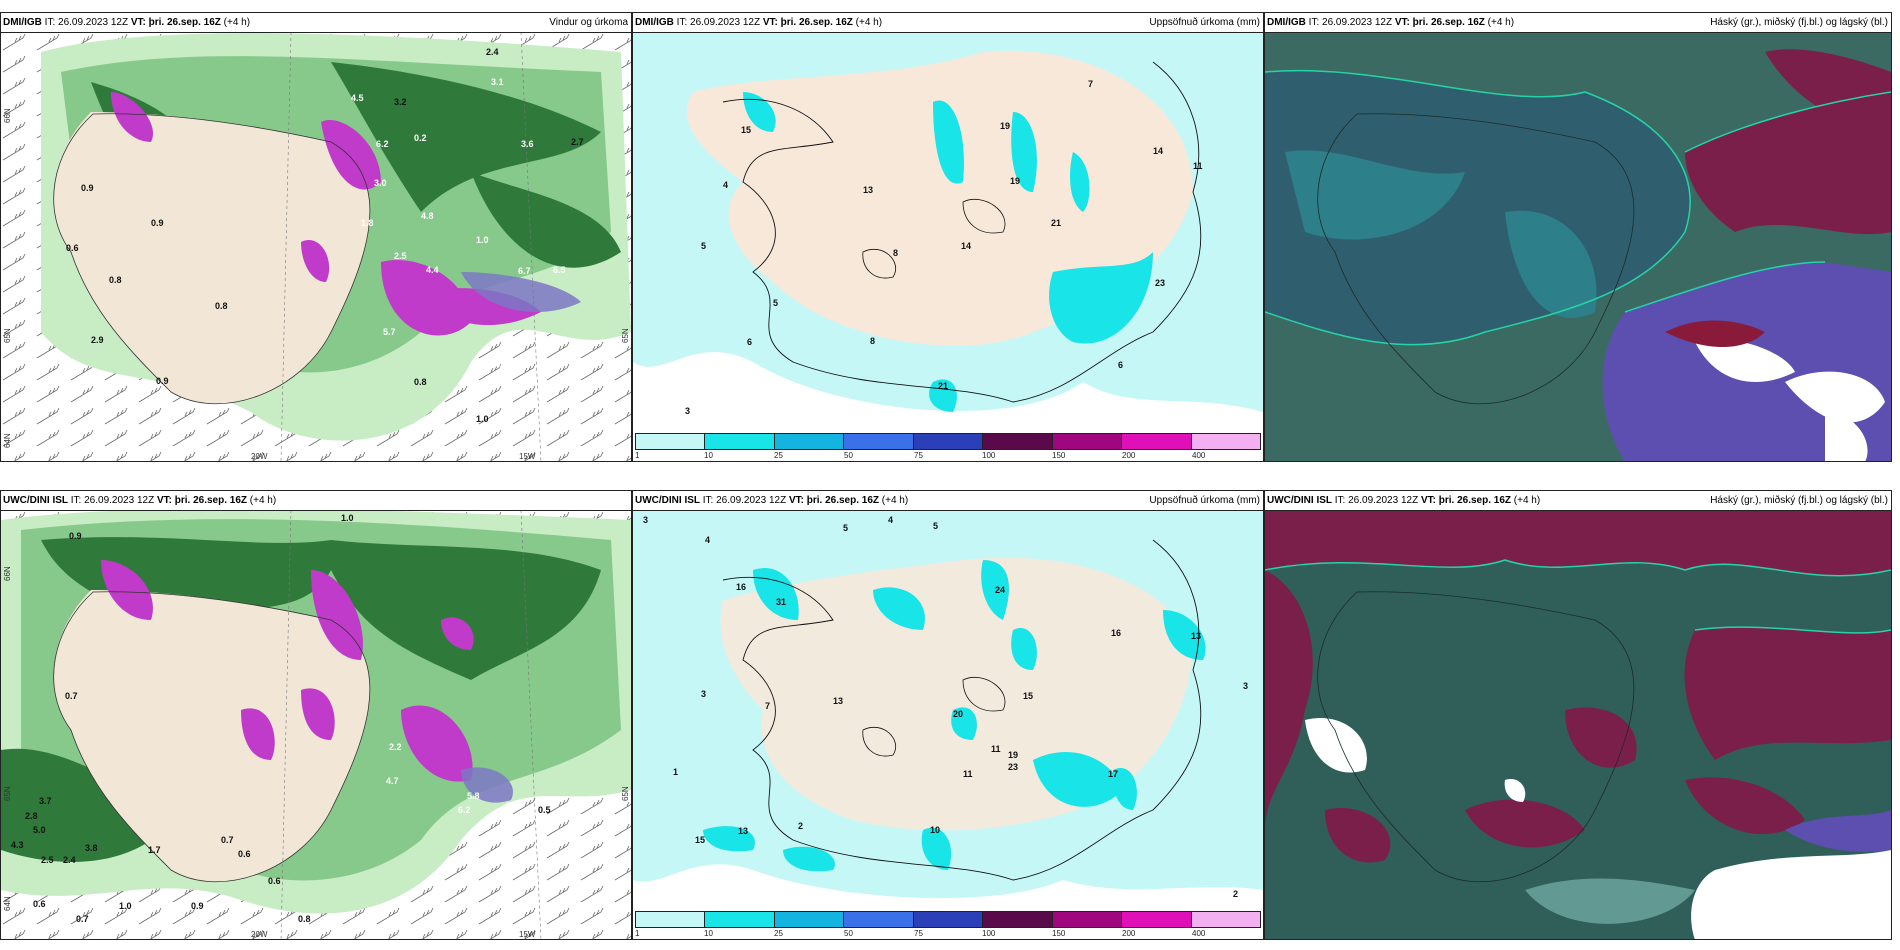  I want to click on lat-label-64: 64N, so click(7, 440).